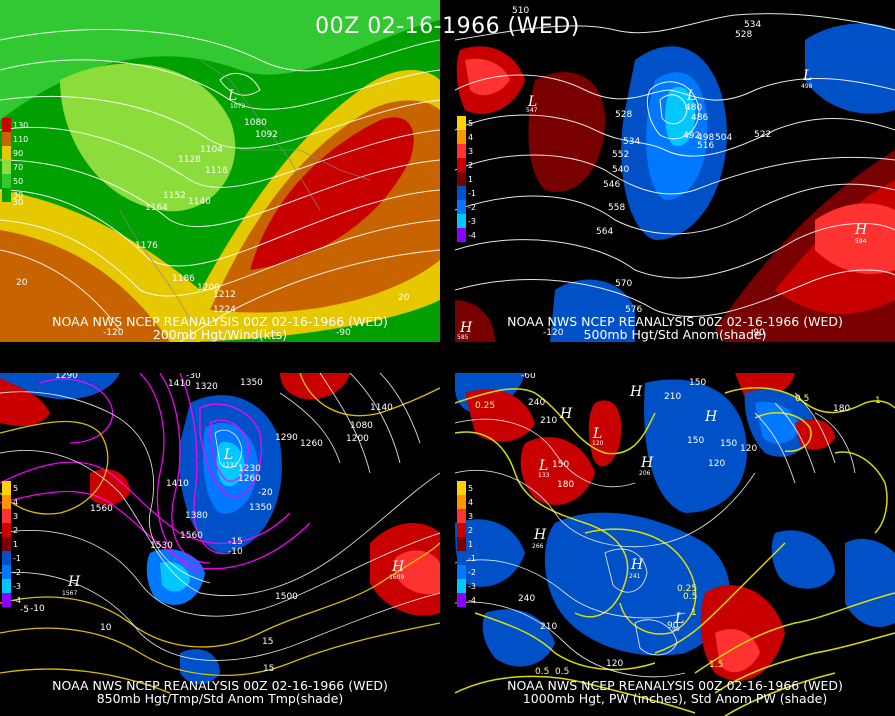 This screenshot has height=716, width=895. What do you see at coordinates (22, 283) in the screenshot?
I see `svg-text: 20` at bounding box center [22, 283].